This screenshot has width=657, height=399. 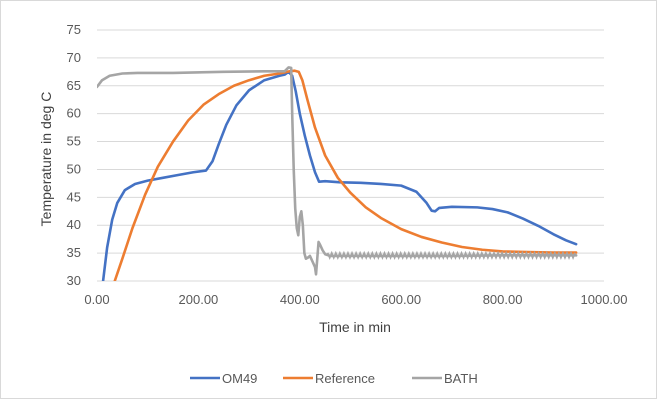 I want to click on y-tick-label: 75, so click(x=74, y=29).